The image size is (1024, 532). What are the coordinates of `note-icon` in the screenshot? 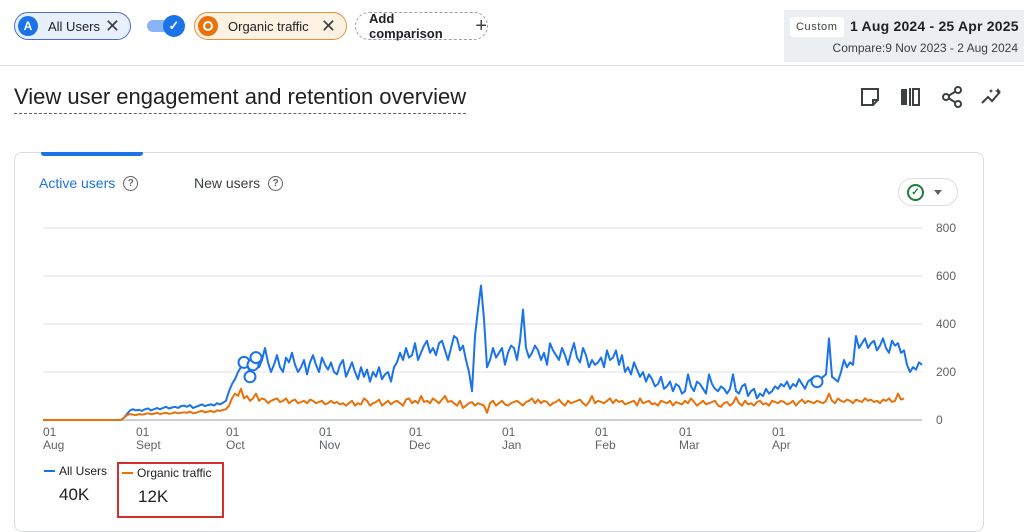 It's located at (870, 97).